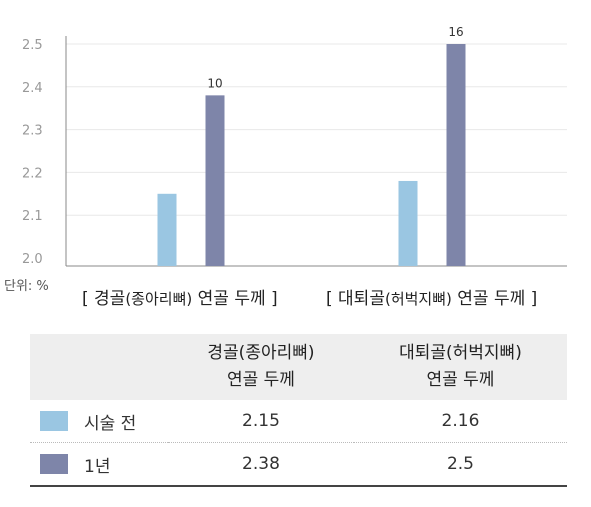 The width and height of the screenshot is (591, 507). Describe the element at coordinates (110, 423) in the screenshot. I see `legend-label-before: 시술 전` at that location.